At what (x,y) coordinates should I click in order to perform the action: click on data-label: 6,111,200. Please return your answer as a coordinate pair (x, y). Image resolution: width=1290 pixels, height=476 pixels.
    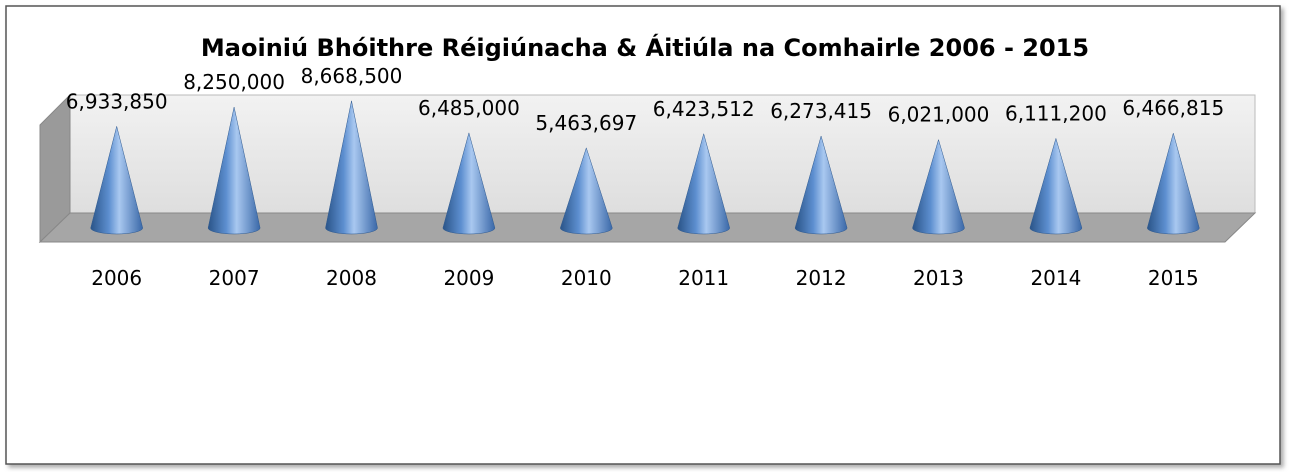
    Looking at the image, I should click on (1056, 113).